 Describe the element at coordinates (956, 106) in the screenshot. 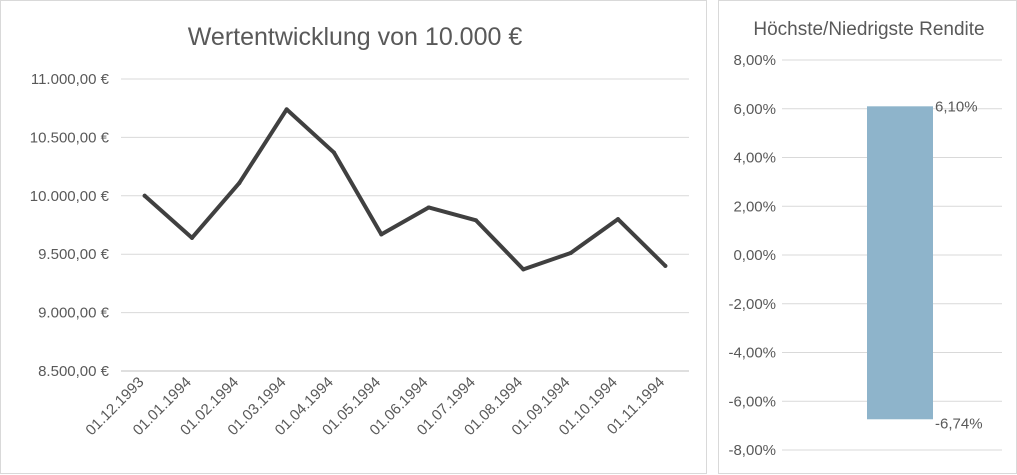

I see `high-data-label: 6,10%` at that location.